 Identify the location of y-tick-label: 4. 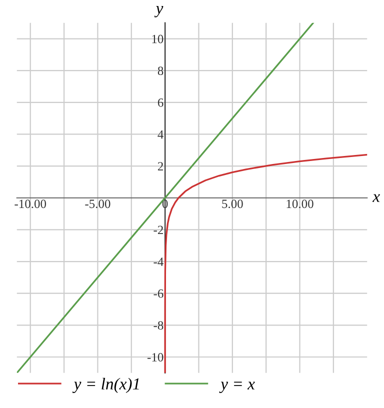
(161, 134).